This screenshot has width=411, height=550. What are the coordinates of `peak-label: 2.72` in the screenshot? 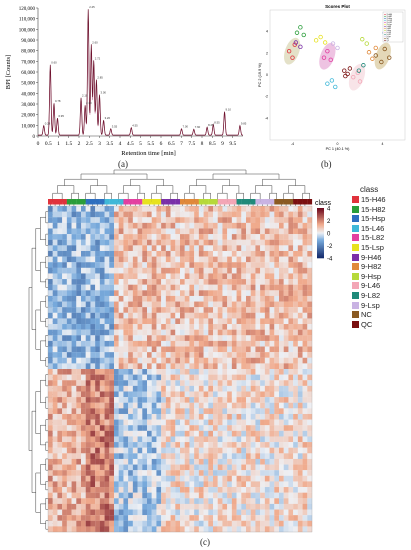 It's located at (98, 58).